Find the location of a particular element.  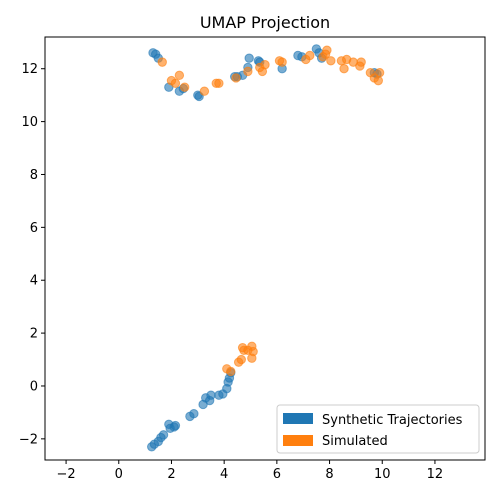

y-tick-label: 6 is located at coordinates (34, 228).